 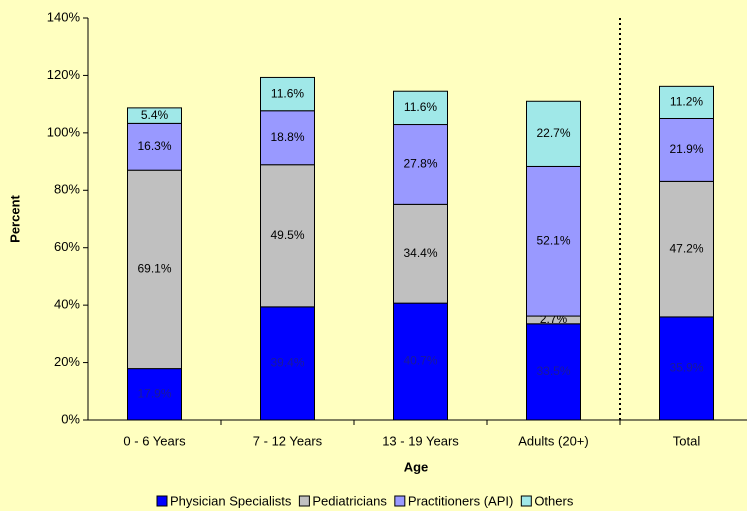 What do you see at coordinates (154, 440) in the screenshot?
I see `x-tick-label: 0 - 6 Years` at bounding box center [154, 440].